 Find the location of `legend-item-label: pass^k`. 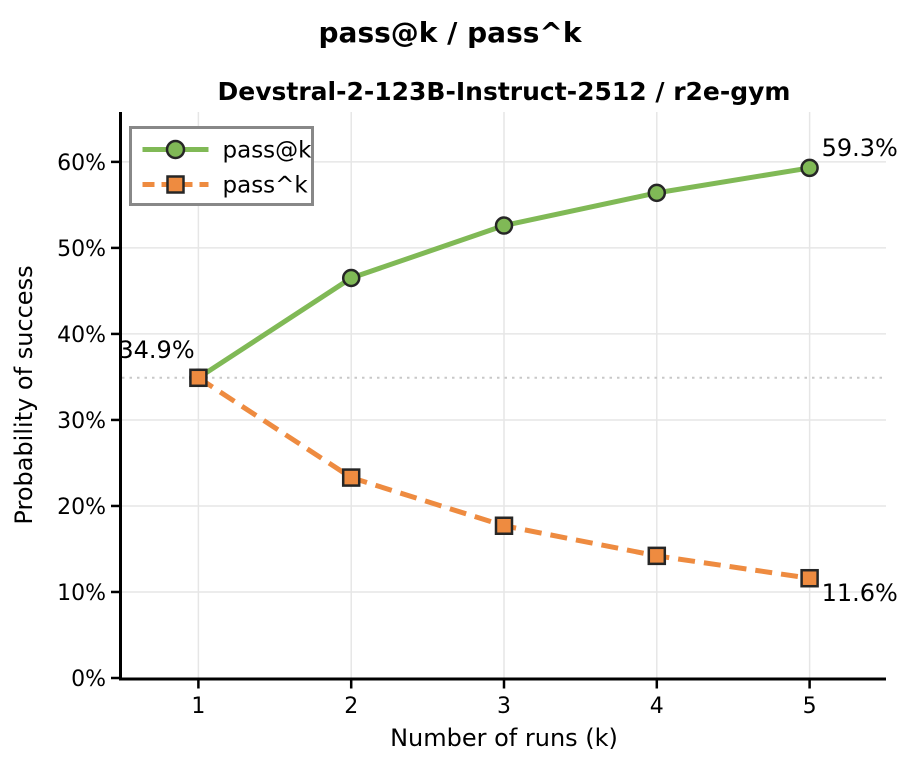

legend-item-label: pass^k is located at coordinates (266, 186).